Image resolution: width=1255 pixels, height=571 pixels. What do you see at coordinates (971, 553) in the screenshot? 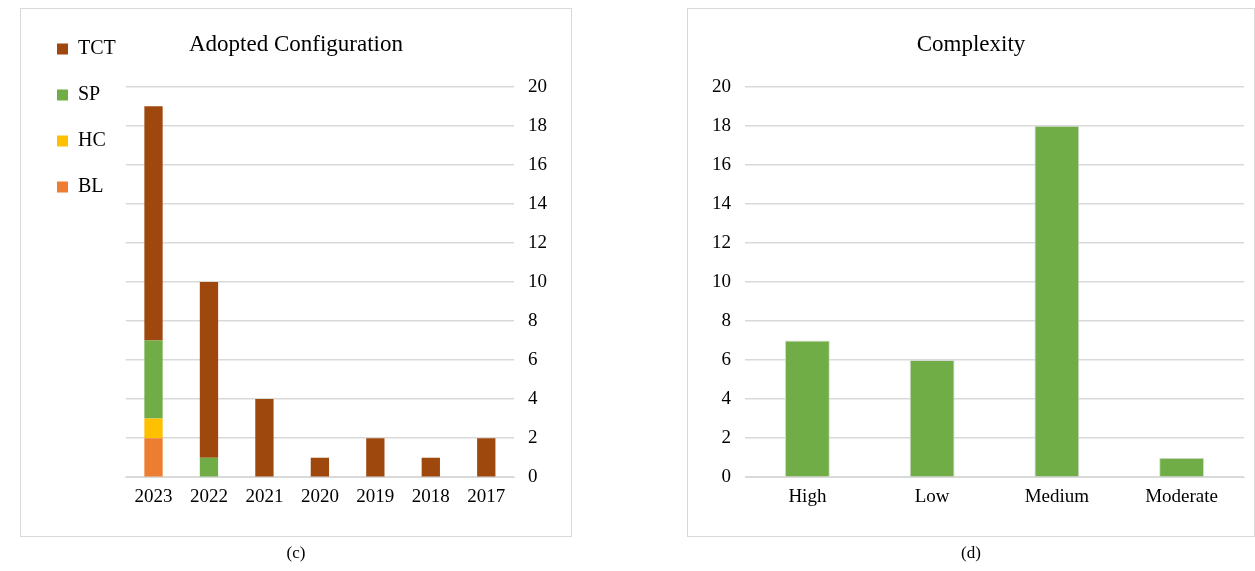
I see `text: (d)` at bounding box center [971, 553].